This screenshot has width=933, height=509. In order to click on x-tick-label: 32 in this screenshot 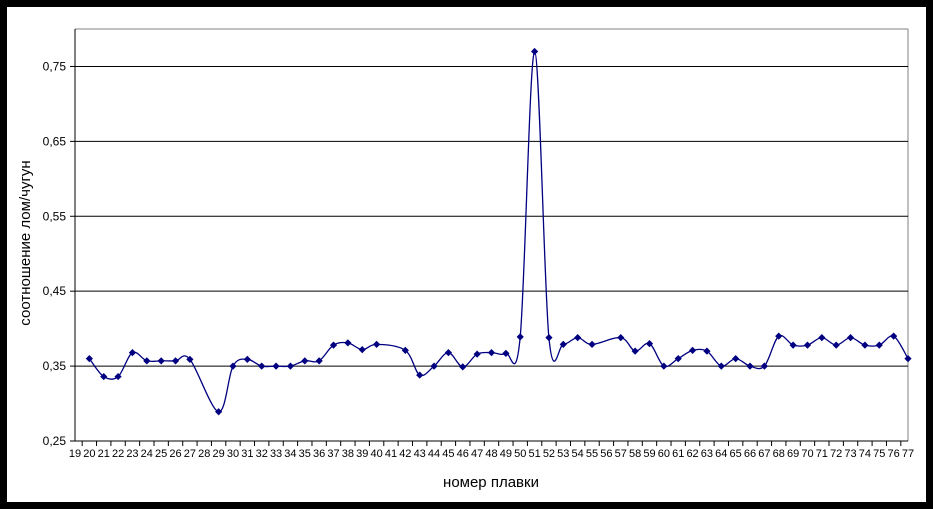, I will do `click(262, 454)`.